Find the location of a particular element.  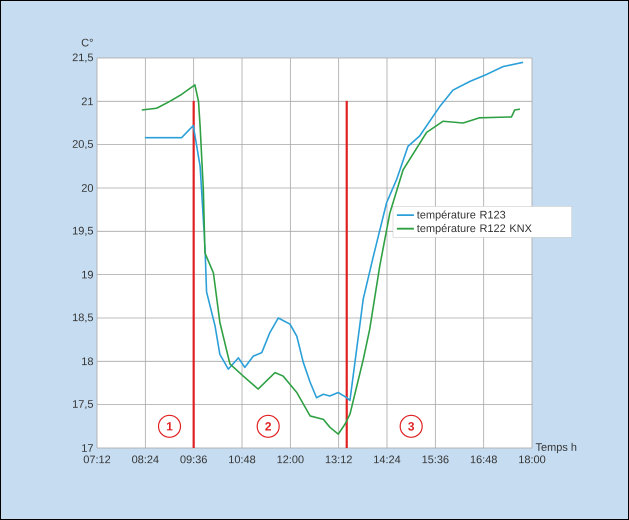

x-tick-label: 09:36 is located at coordinates (193, 460).